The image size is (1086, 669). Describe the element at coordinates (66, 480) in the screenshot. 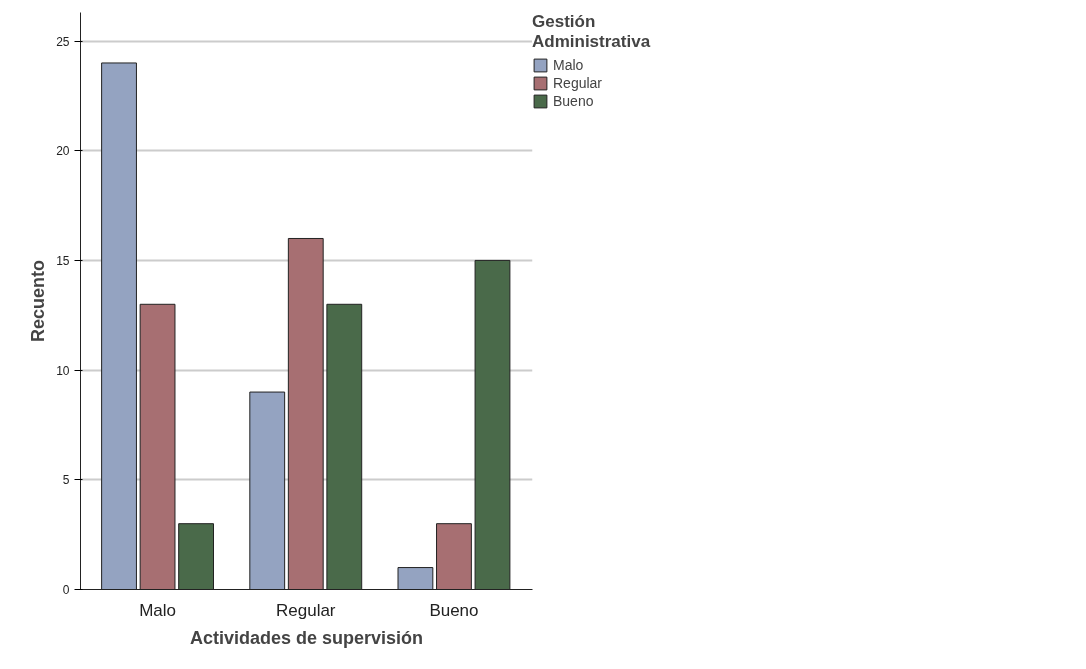

I see `y-tick-label: 5` at that location.